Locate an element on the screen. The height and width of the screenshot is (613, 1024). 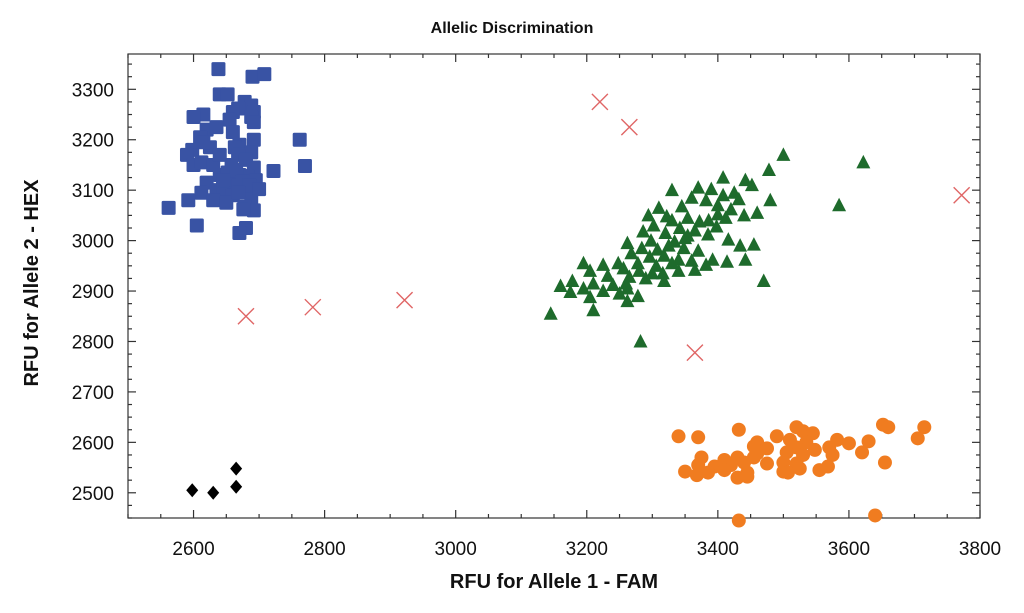
y-tick-label: 3300 is located at coordinates (93, 90).